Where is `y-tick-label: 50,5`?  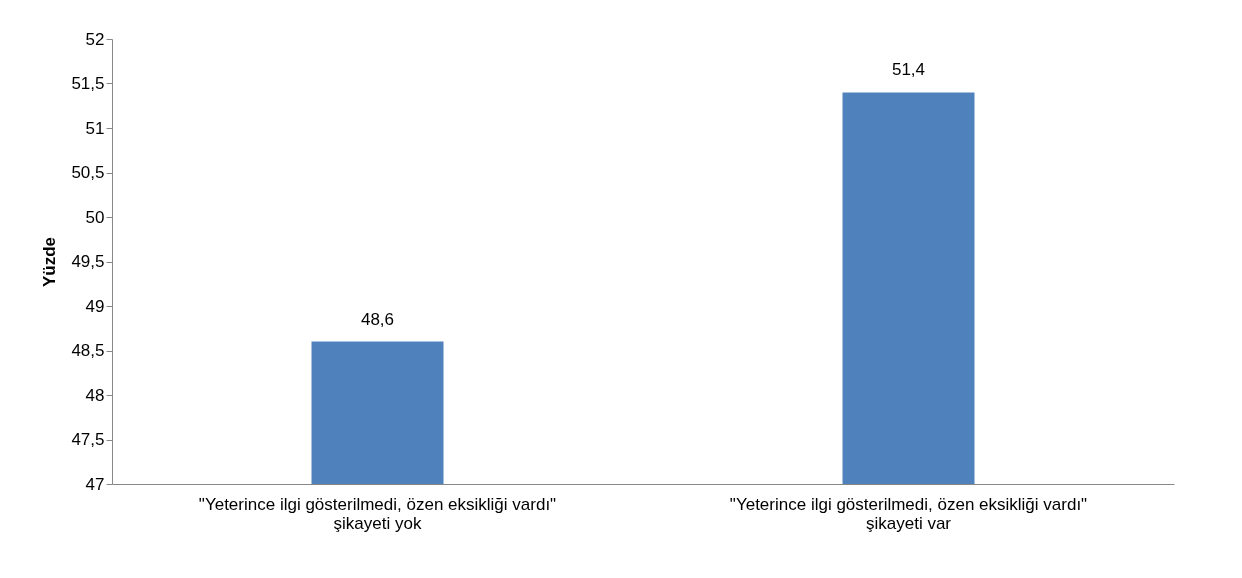
y-tick-label: 50,5 is located at coordinates (88, 172).